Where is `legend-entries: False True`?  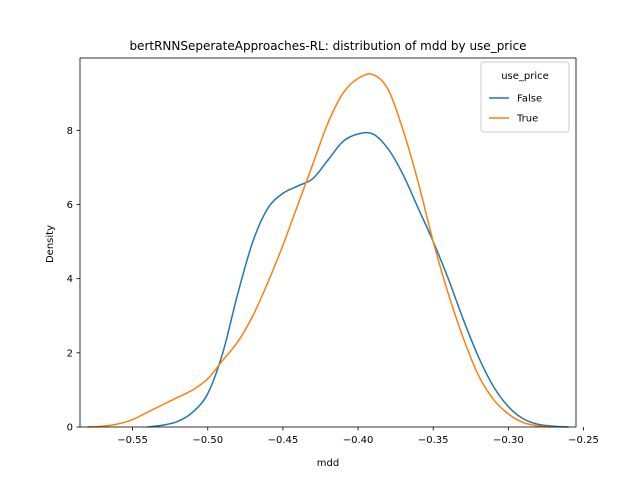 legend-entries: False True is located at coordinates (515, 109).